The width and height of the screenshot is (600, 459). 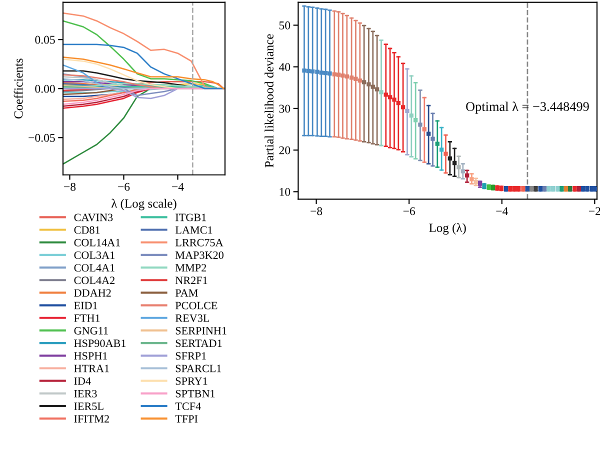 What do you see at coordinates (284, 67) in the screenshot?
I see `y-tick-label: 40` at bounding box center [284, 67].